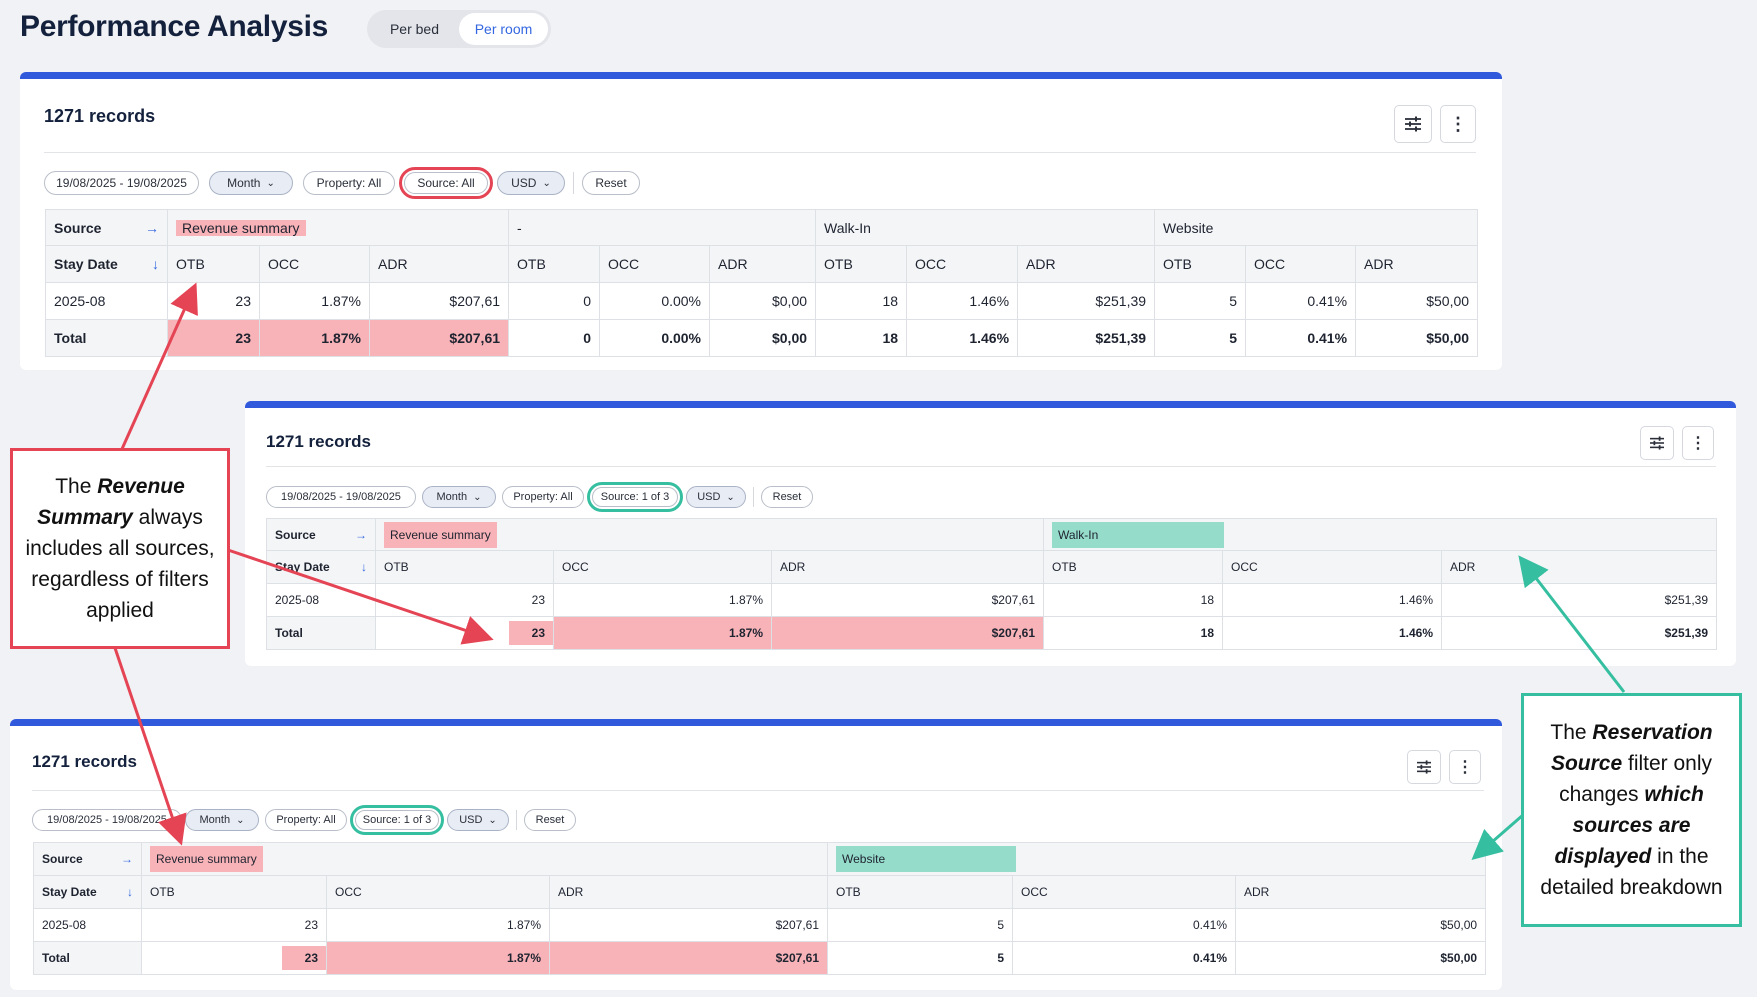 The width and height of the screenshot is (1757, 997). I want to click on toggle-per-room: Per room, so click(503, 29).